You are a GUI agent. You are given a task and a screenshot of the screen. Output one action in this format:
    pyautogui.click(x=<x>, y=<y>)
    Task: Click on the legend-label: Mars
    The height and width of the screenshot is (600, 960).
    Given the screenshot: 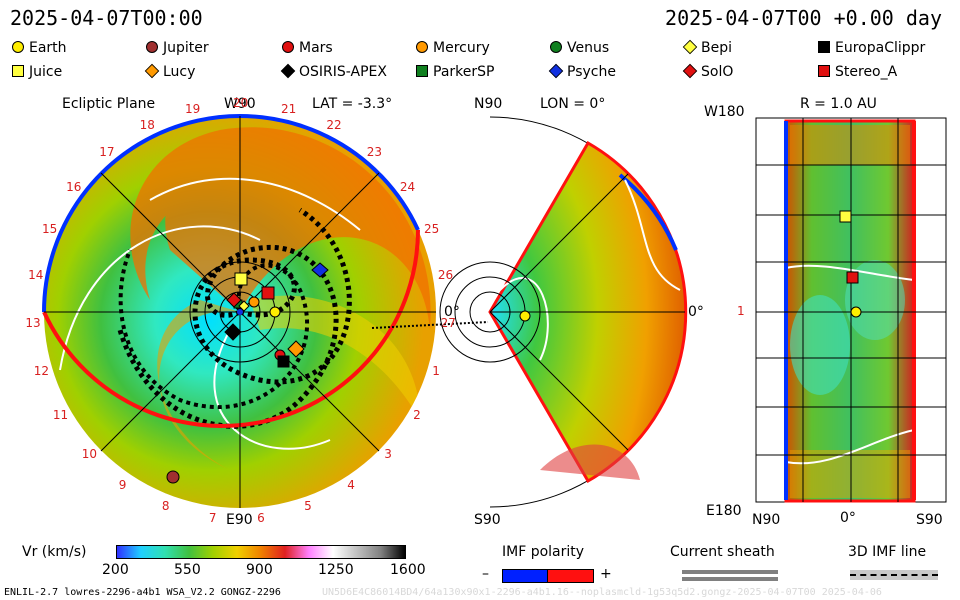 What is the action you would take?
    pyautogui.click(x=316, y=48)
    